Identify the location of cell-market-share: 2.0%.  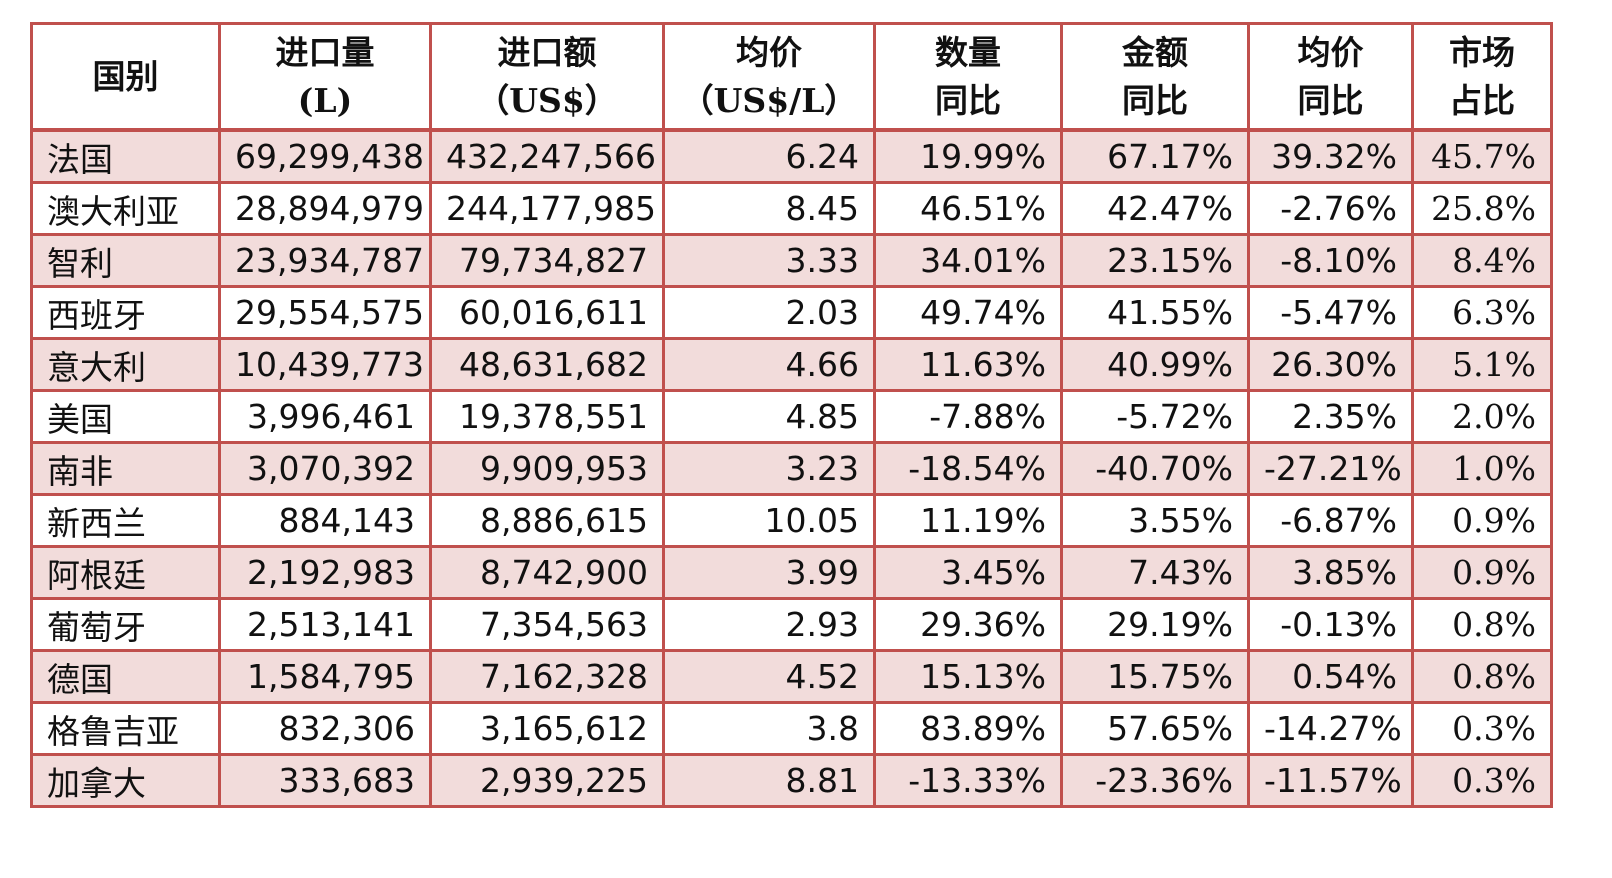
(1482, 416).